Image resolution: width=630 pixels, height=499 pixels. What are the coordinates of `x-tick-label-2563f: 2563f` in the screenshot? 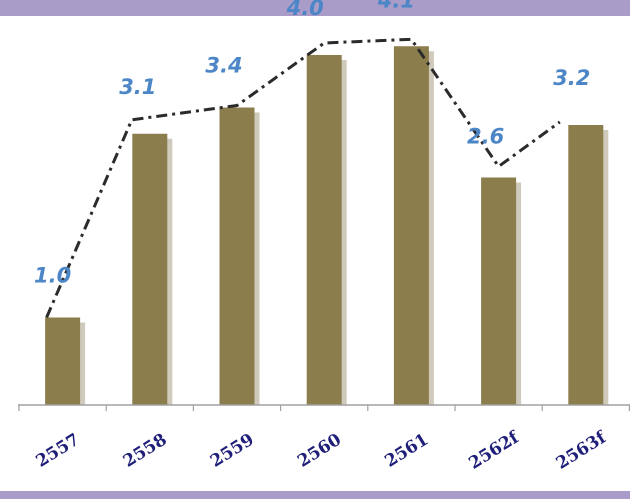 It's located at (582, 450).